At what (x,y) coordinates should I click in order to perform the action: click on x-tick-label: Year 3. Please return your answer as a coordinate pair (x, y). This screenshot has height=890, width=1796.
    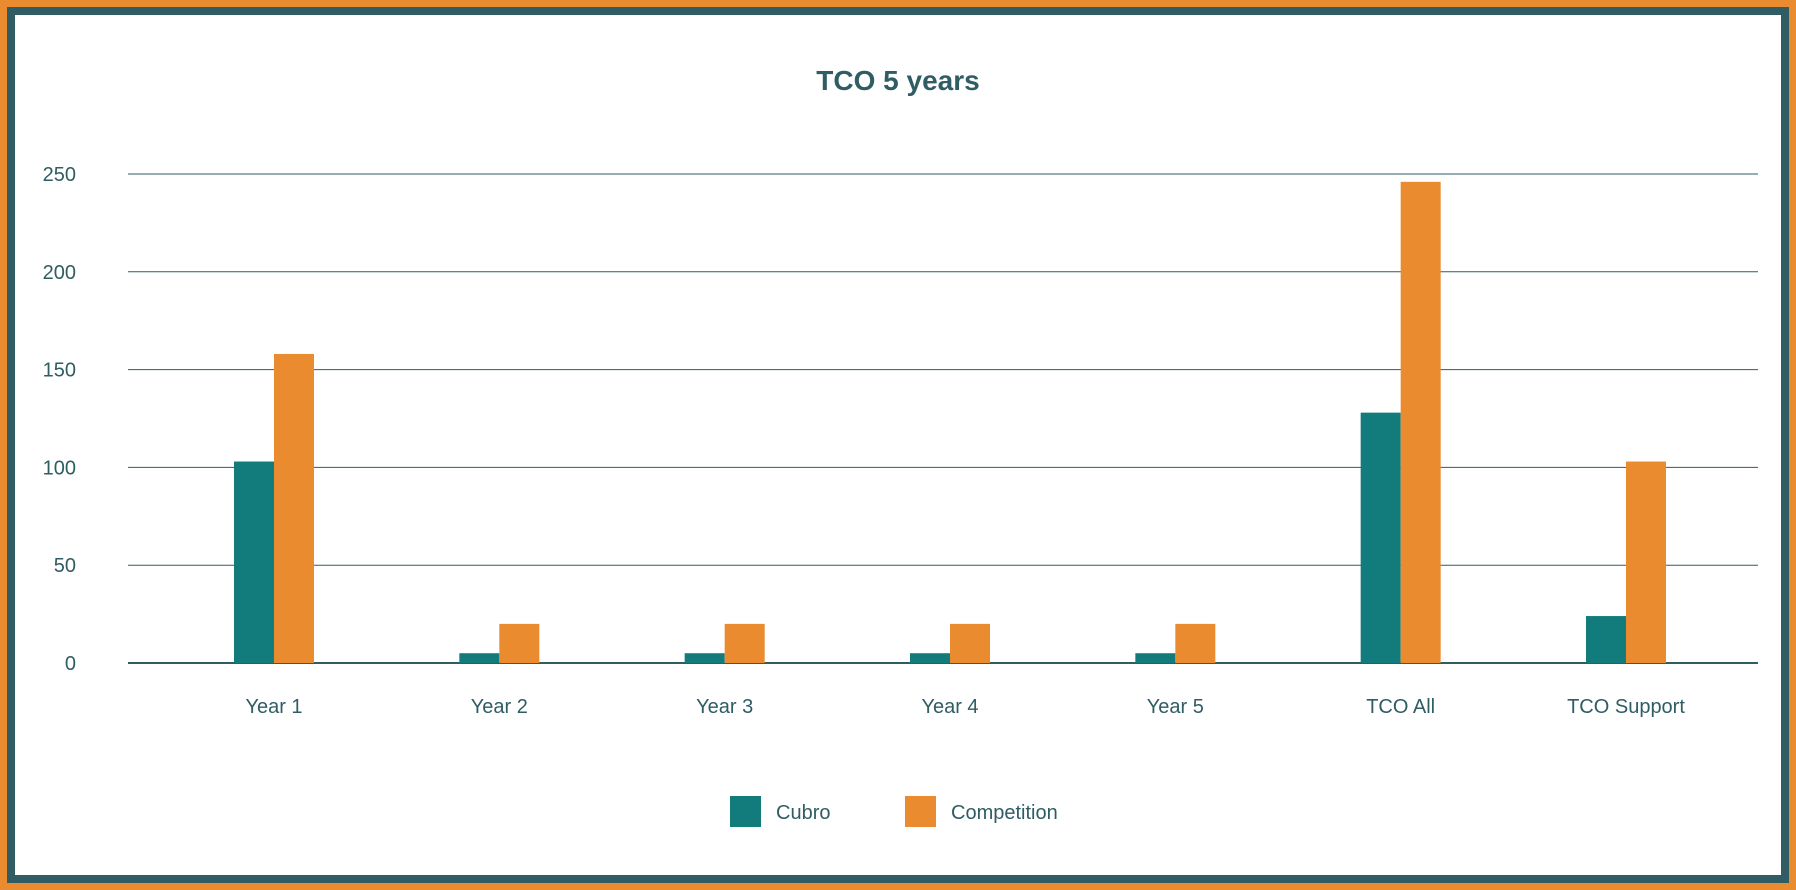
    Looking at the image, I should click on (724, 707).